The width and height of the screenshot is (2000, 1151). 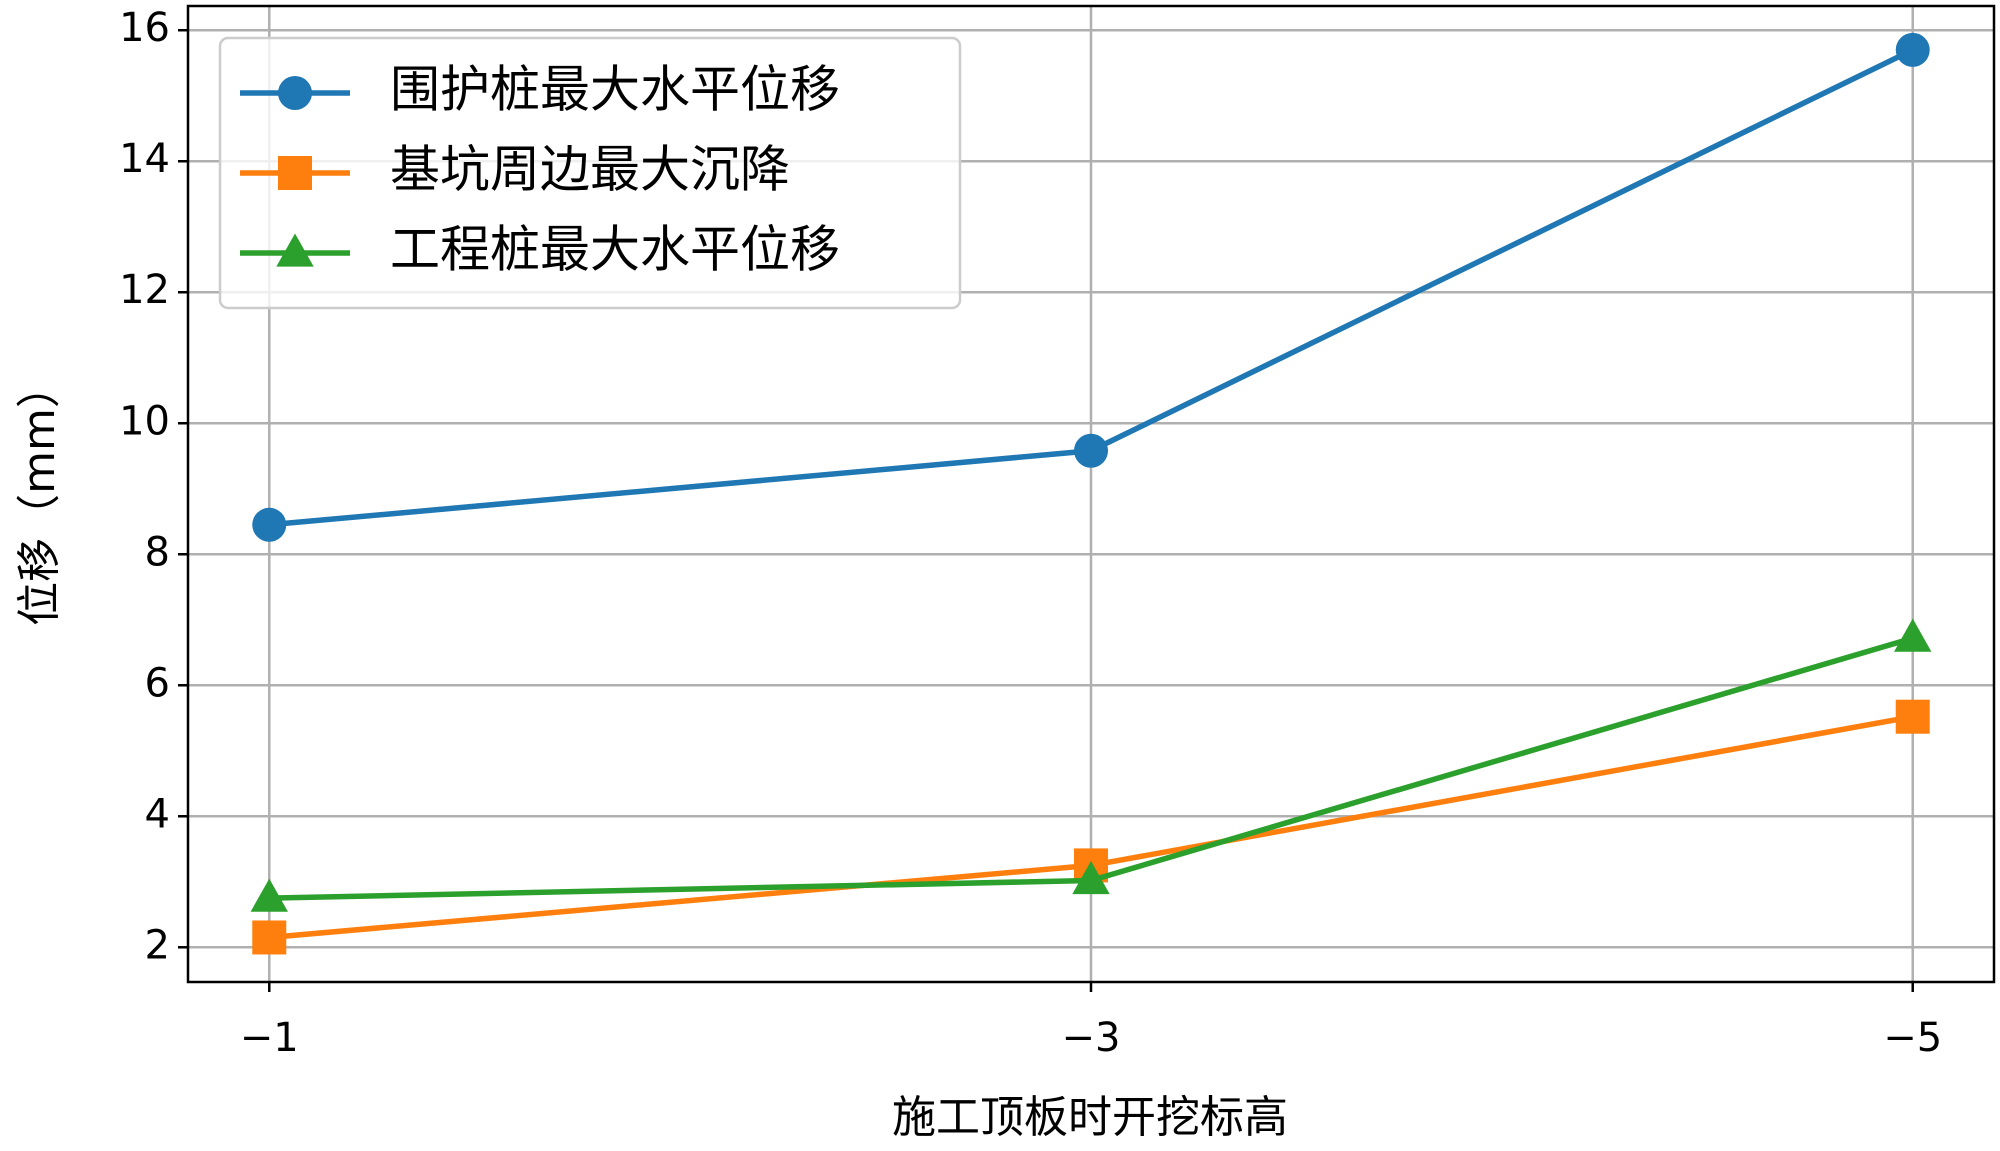 I want to click on y-tick-label: 4, so click(x=157, y=814).